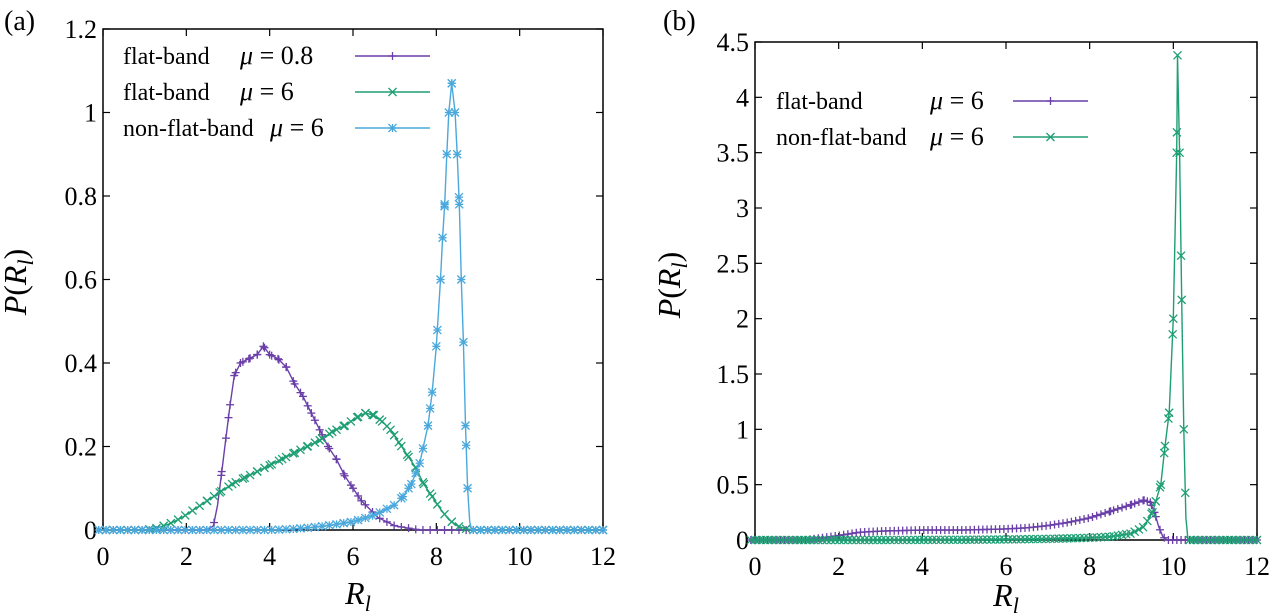  Describe the element at coordinates (679, 21) in the screenshot. I see `panel-label: (b)` at that location.